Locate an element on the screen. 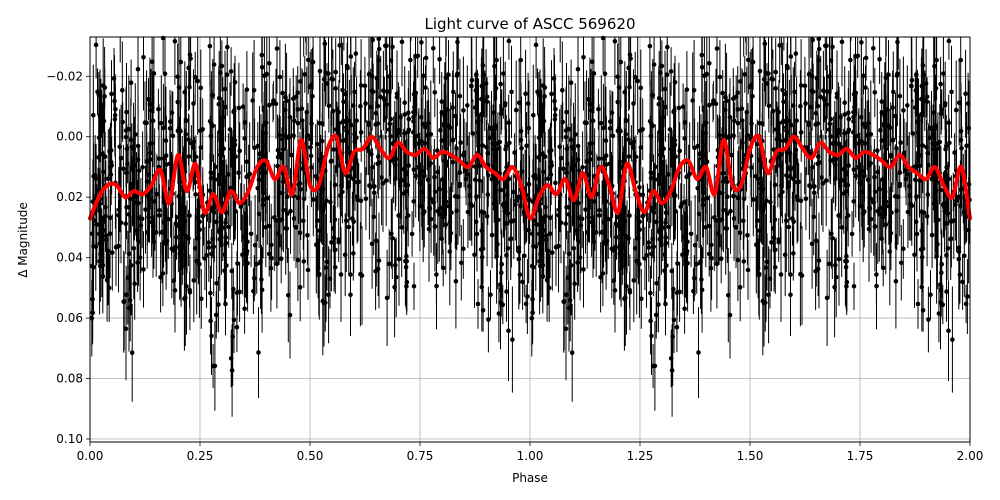  x-tick-label: 2.00 is located at coordinates (970, 456).